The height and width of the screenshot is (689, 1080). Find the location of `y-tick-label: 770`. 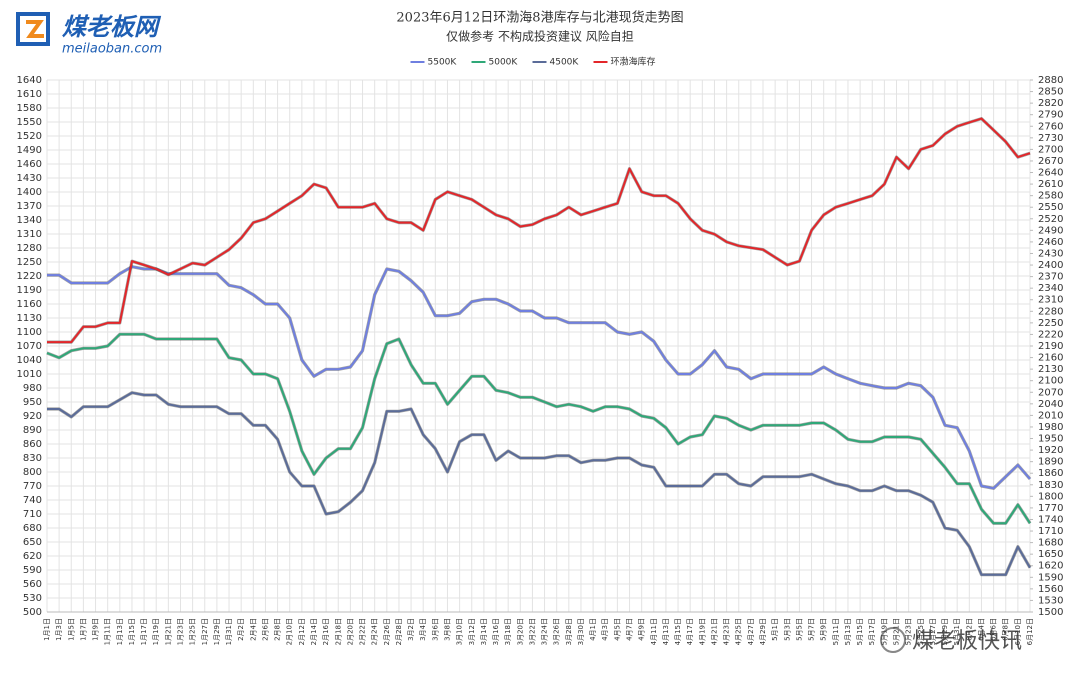

y-tick-label: 770 is located at coordinates (32, 486).